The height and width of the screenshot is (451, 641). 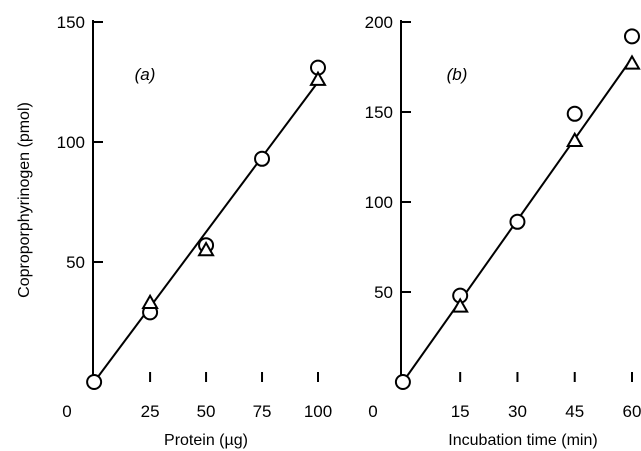 I want to click on panel-b-x-tick-label-30: 30, so click(x=517, y=411).